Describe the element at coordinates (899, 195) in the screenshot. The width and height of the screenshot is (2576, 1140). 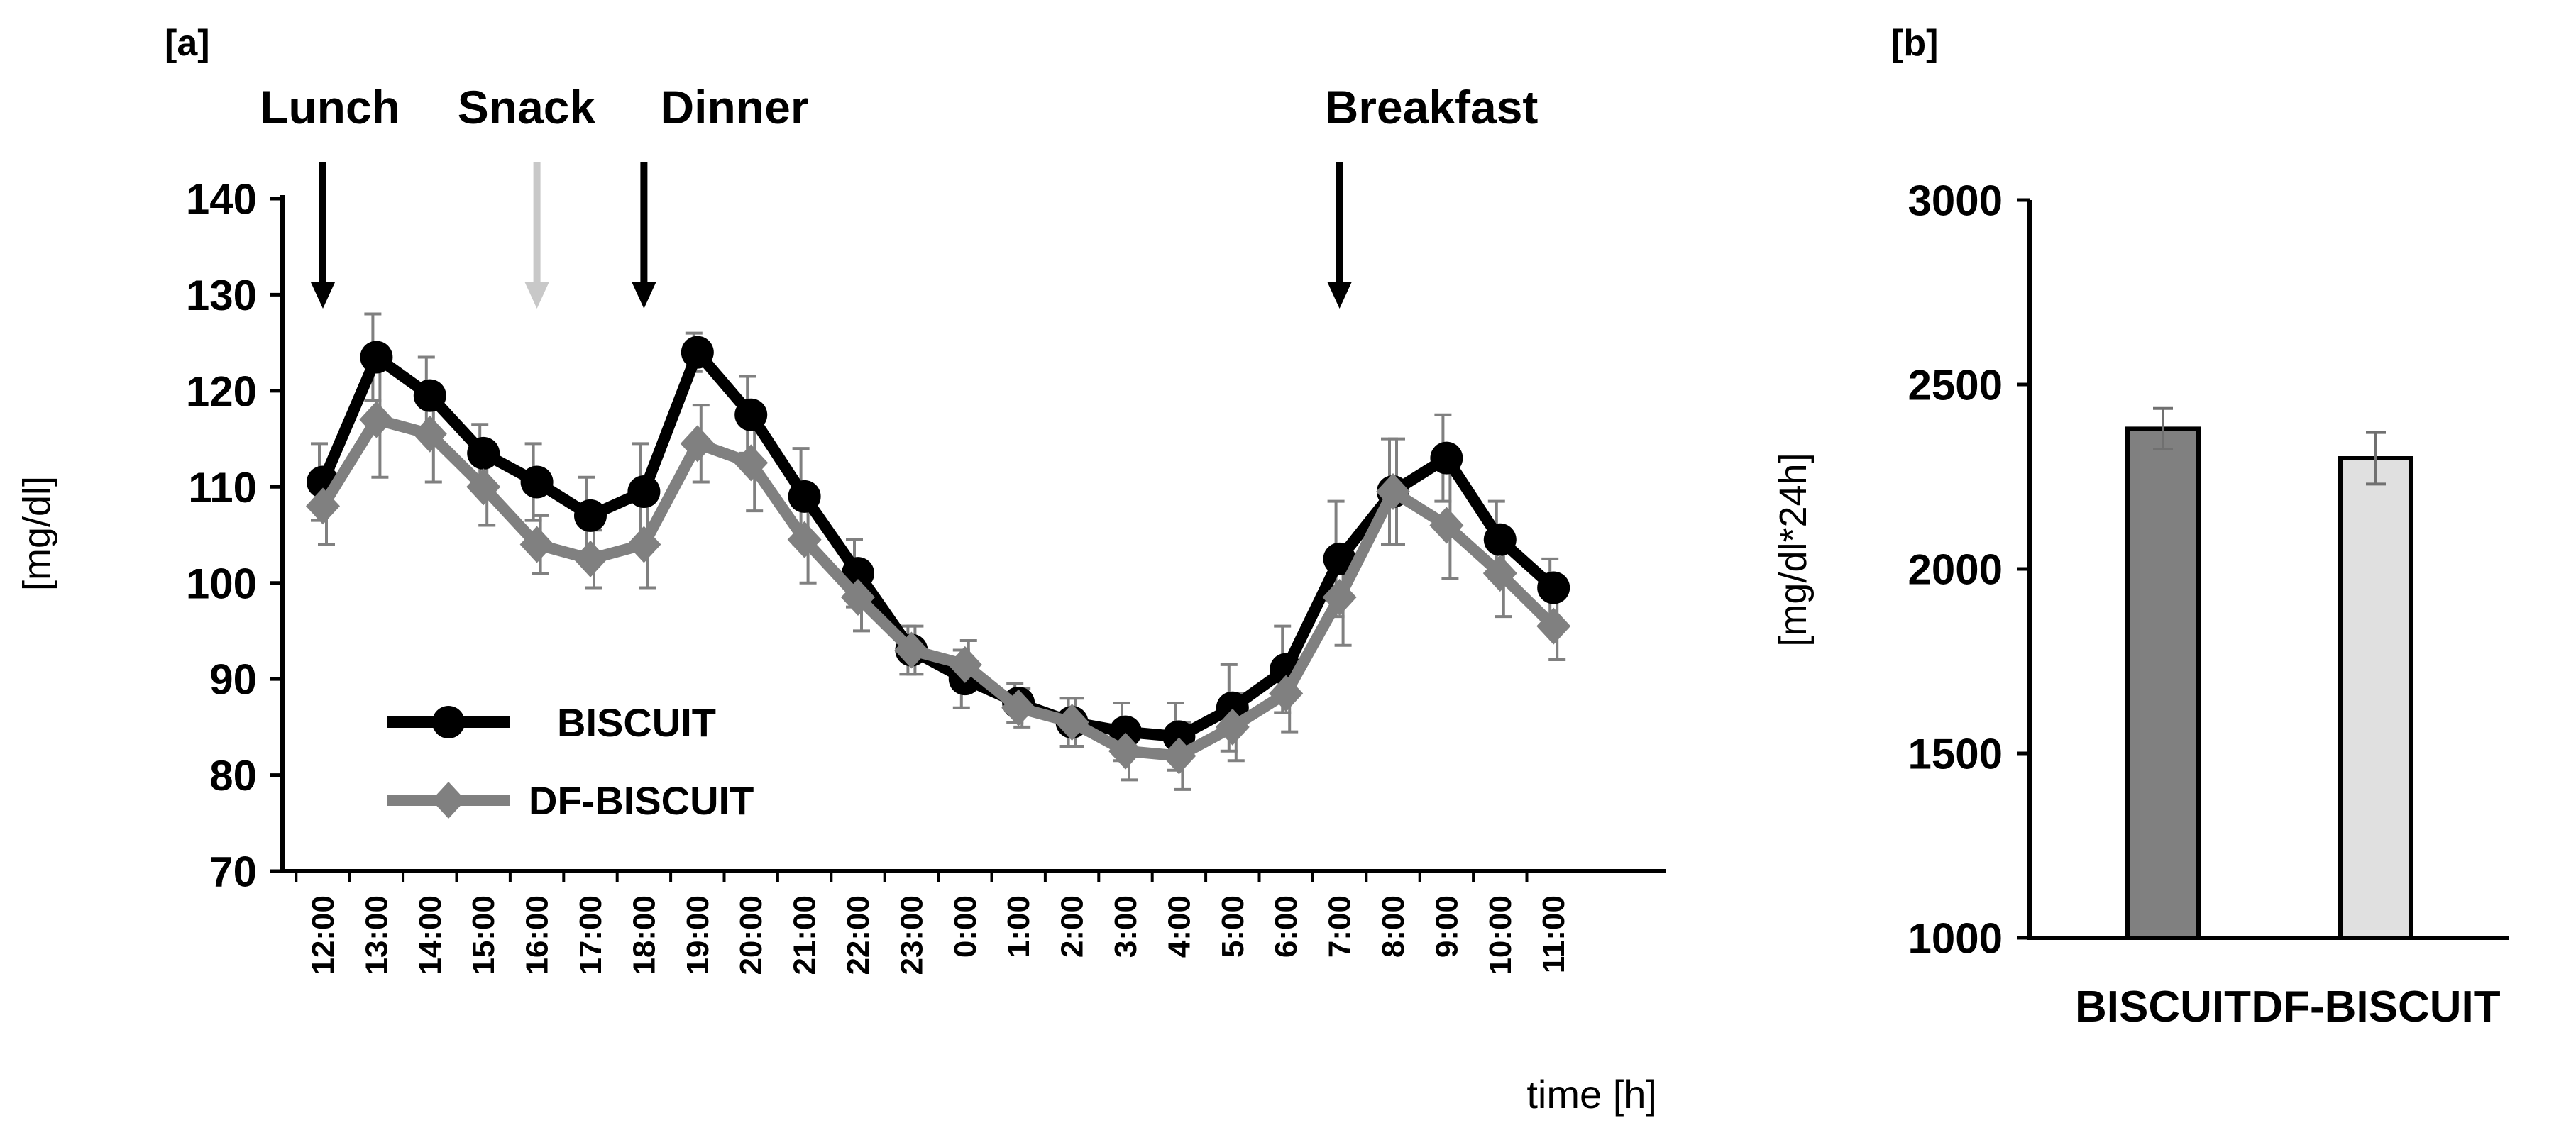
I see `meal-annotations: Lunch Snack Dinner Breakfast` at that location.